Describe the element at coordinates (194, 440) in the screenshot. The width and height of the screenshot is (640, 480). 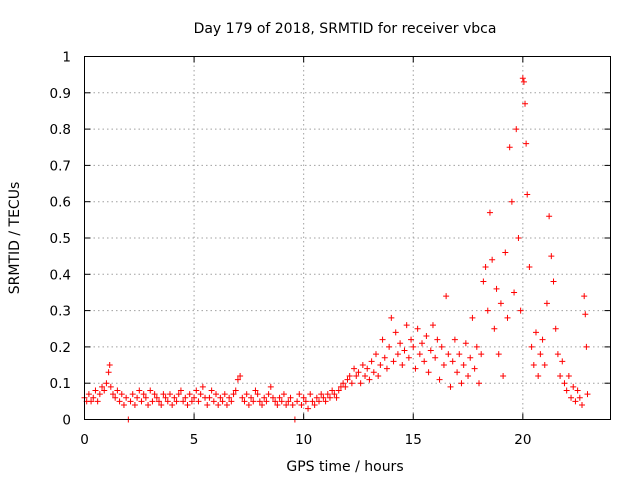
I see `x-tick-label: 5` at that location.